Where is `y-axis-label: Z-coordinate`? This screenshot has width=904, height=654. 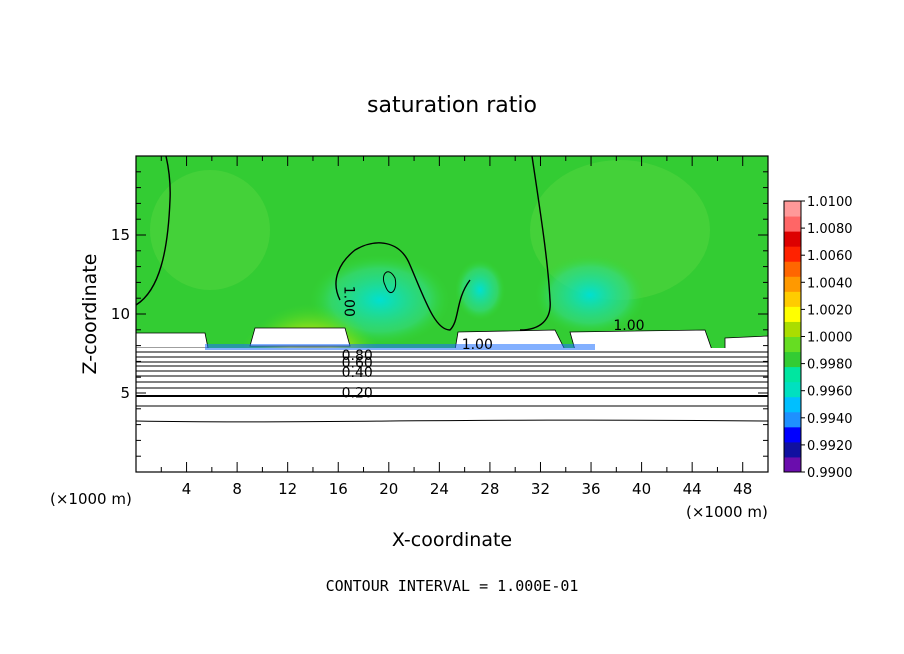 y-axis-label: Z-coordinate is located at coordinates (90, 314).